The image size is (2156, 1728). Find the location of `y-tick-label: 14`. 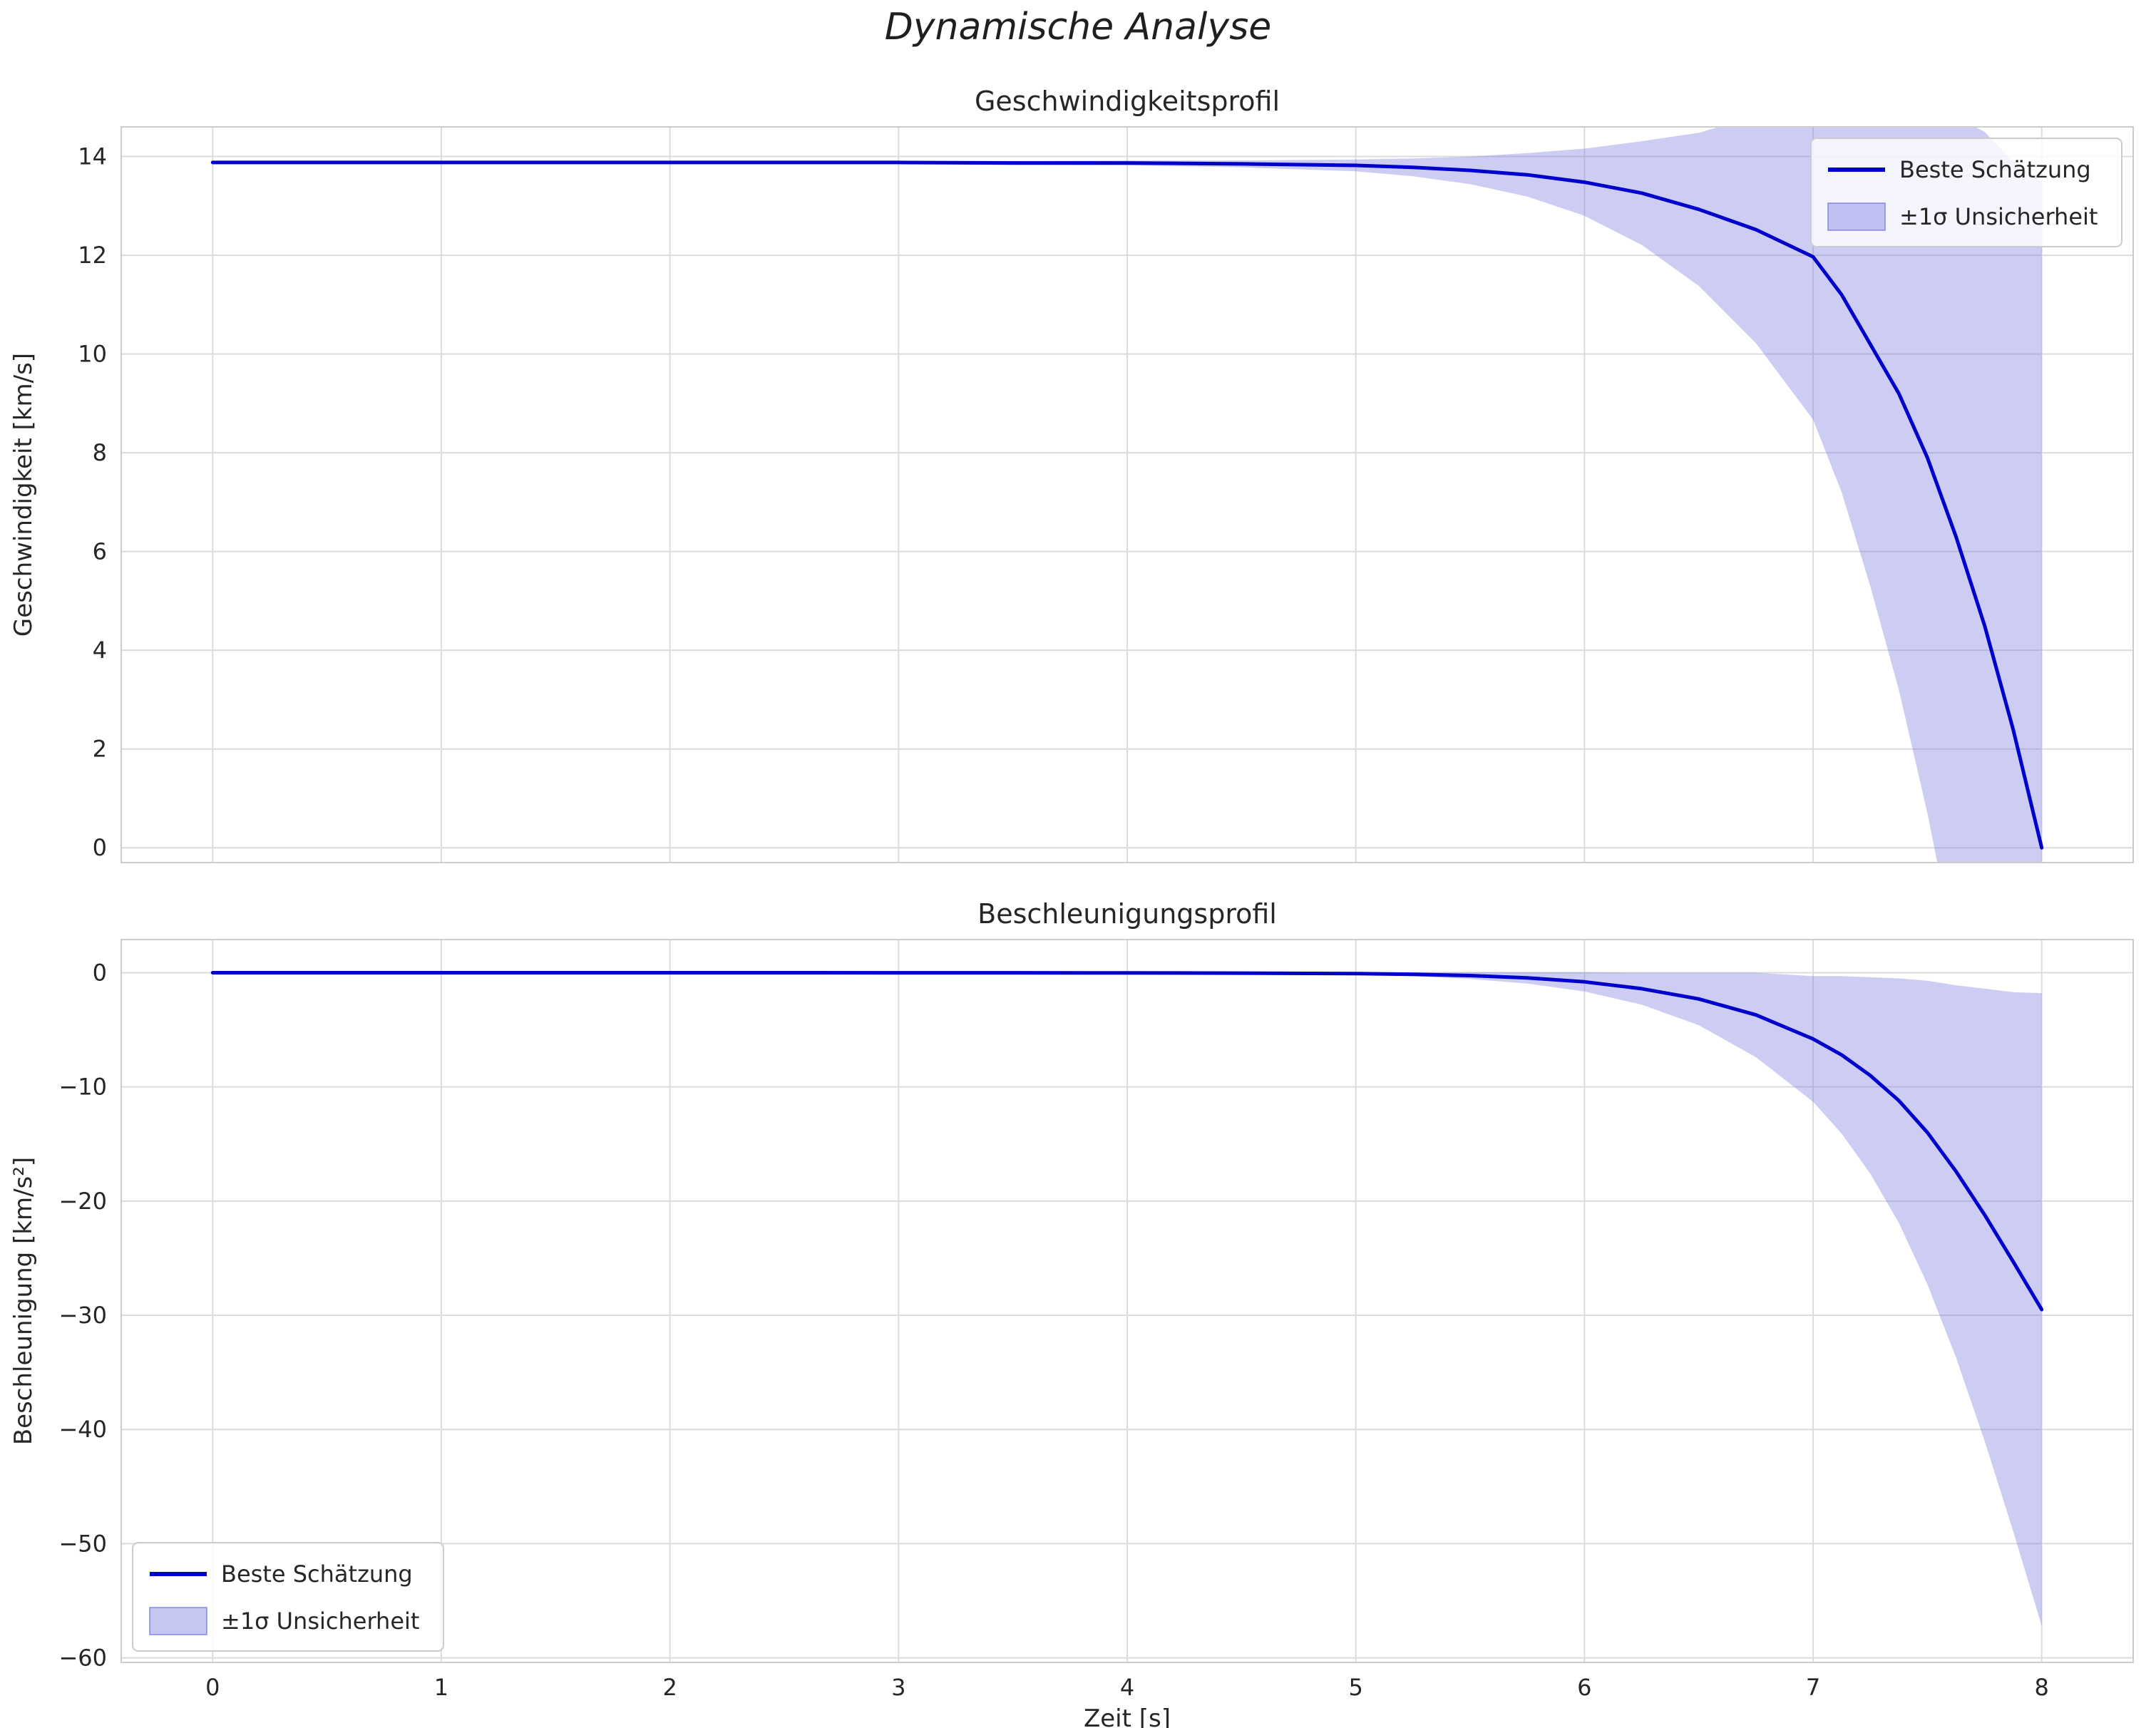

y-tick-label: 14 is located at coordinates (92, 156).